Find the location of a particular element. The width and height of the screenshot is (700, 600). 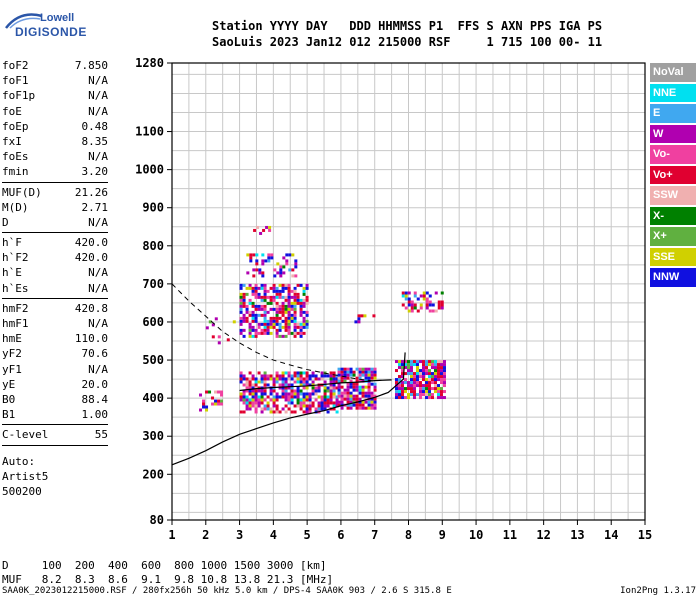

param-value: 0.48 is located at coordinates (95, 126).